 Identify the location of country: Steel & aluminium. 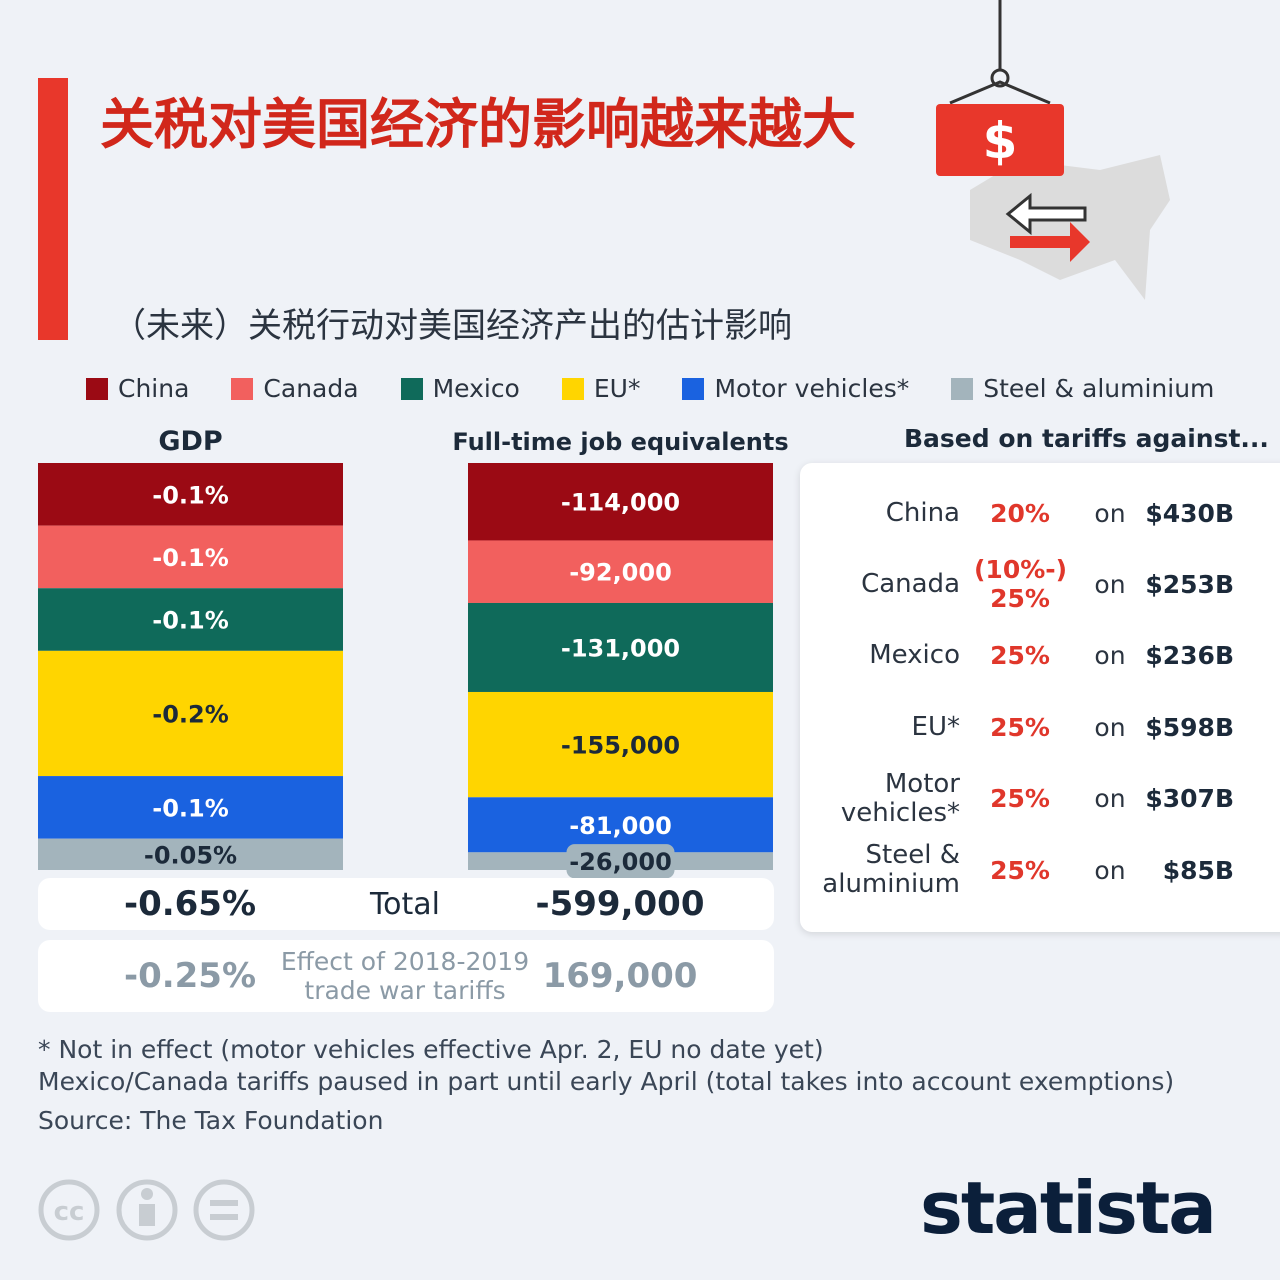
(891, 869).